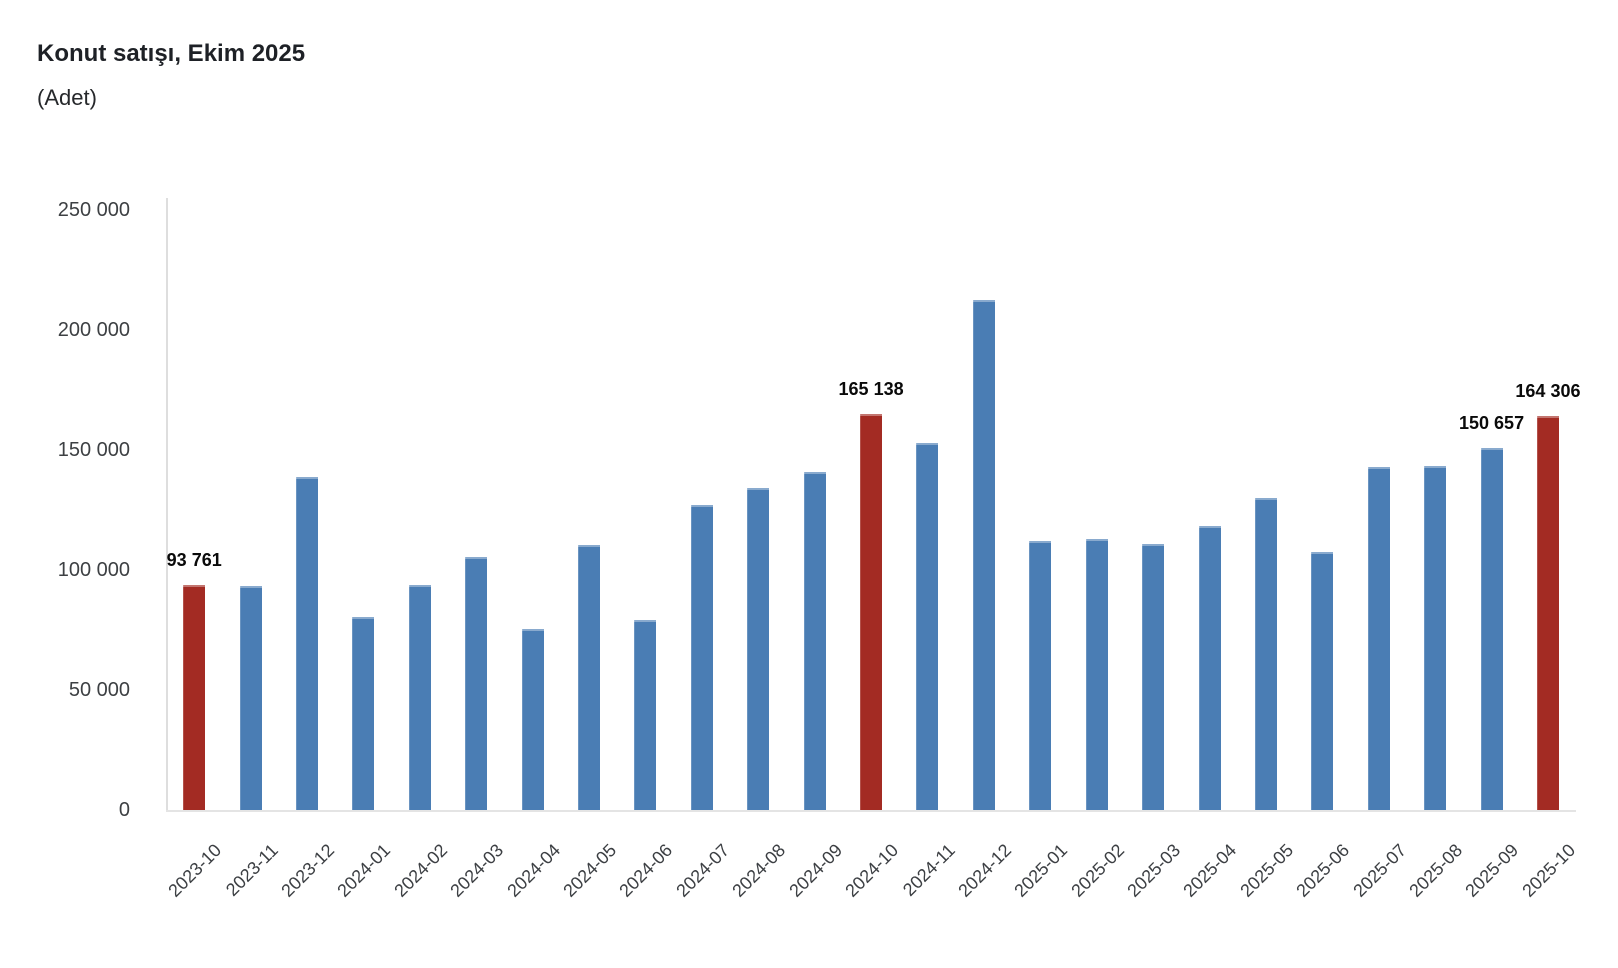 This screenshot has height=968, width=1618. Describe the element at coordinates (1379, 870) in the screenshot. I see `x-tick-label: 2025-07` at that location.